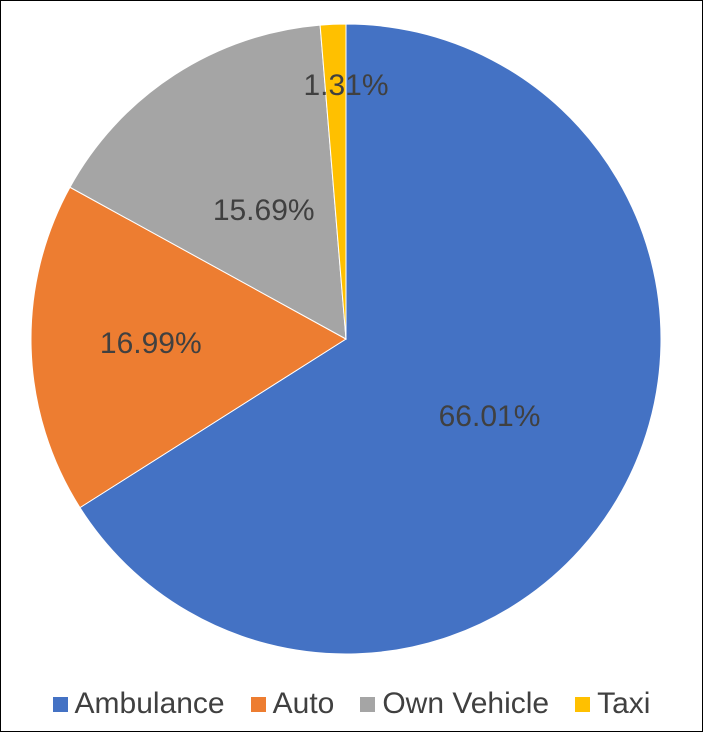 The image size is (703, 732). I want to click on slice-taxi, so click(333, 181).